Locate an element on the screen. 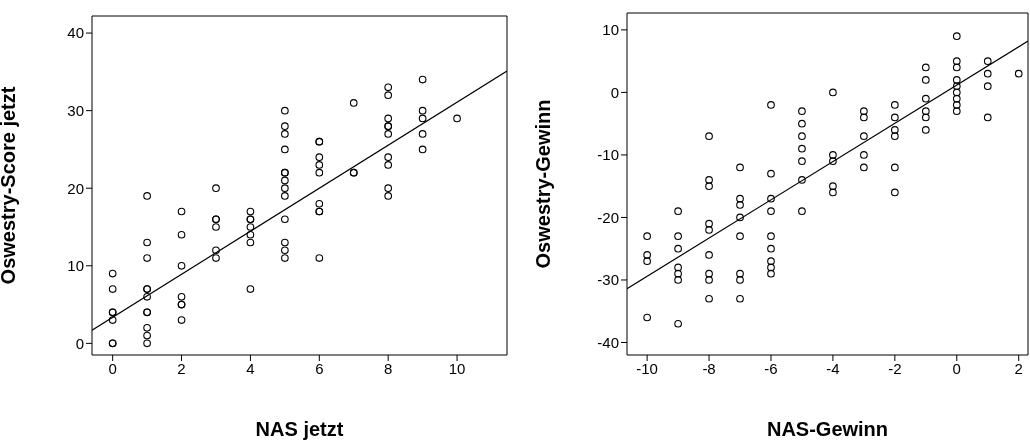 The image size is (1030, 448). x-axis-title: NAS jetzt is located at coordinates (299, 429).